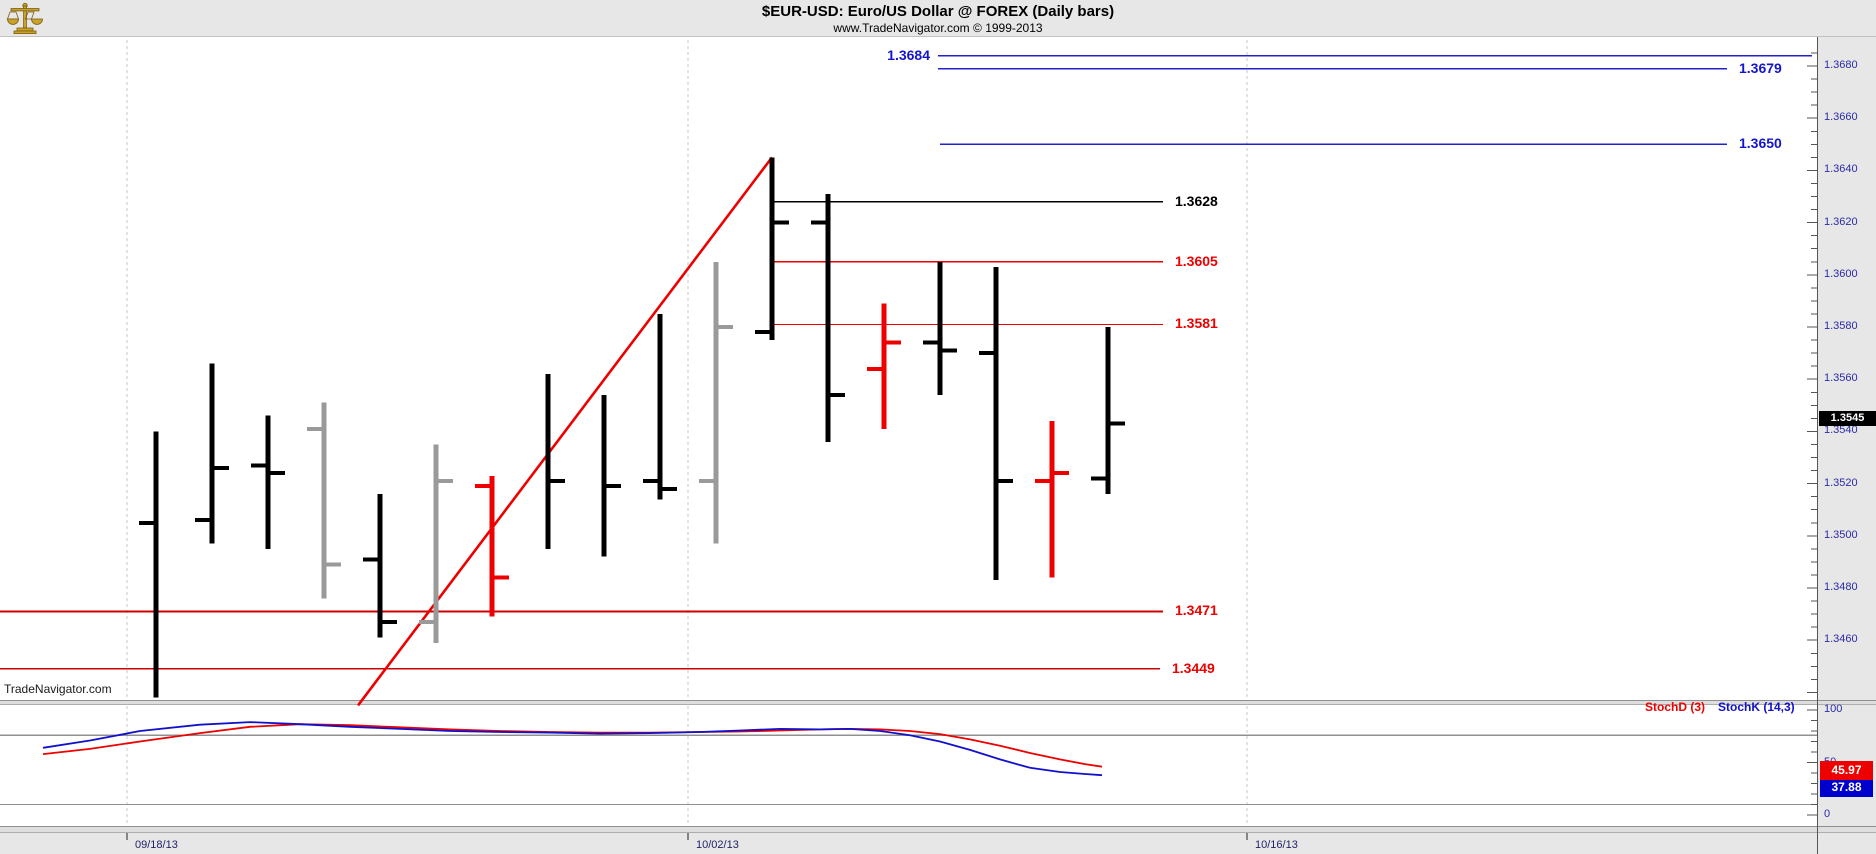 Image resolution: width=1876 pixels, height=854 pixels. I want to click on date-axis, so click(938, 843).